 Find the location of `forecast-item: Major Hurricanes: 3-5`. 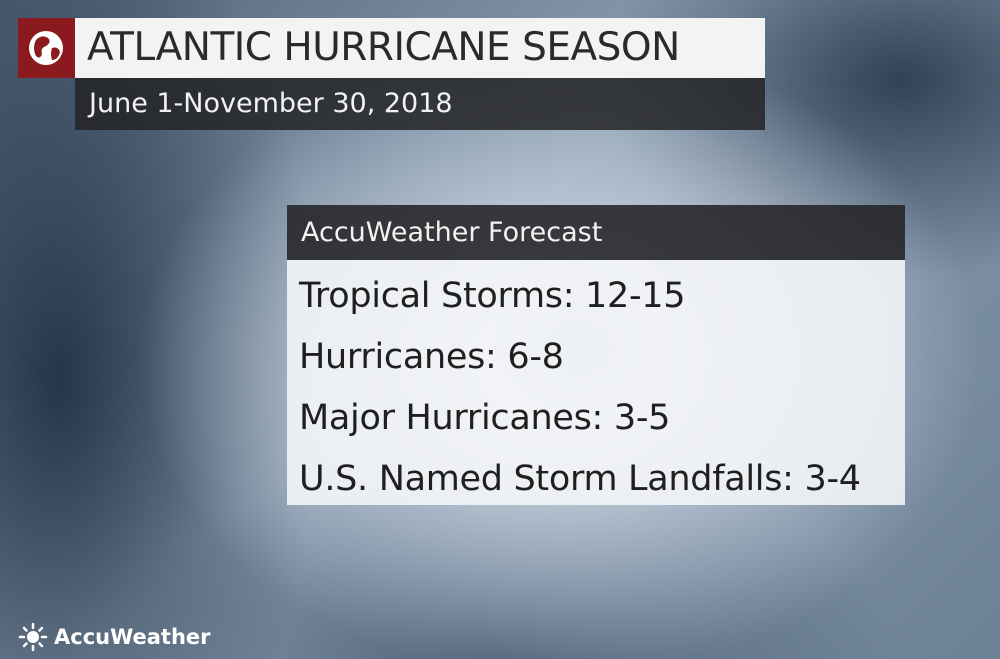

forecast-item: Major Hurricanes: 3-5 is located at coordinates (485, 418).